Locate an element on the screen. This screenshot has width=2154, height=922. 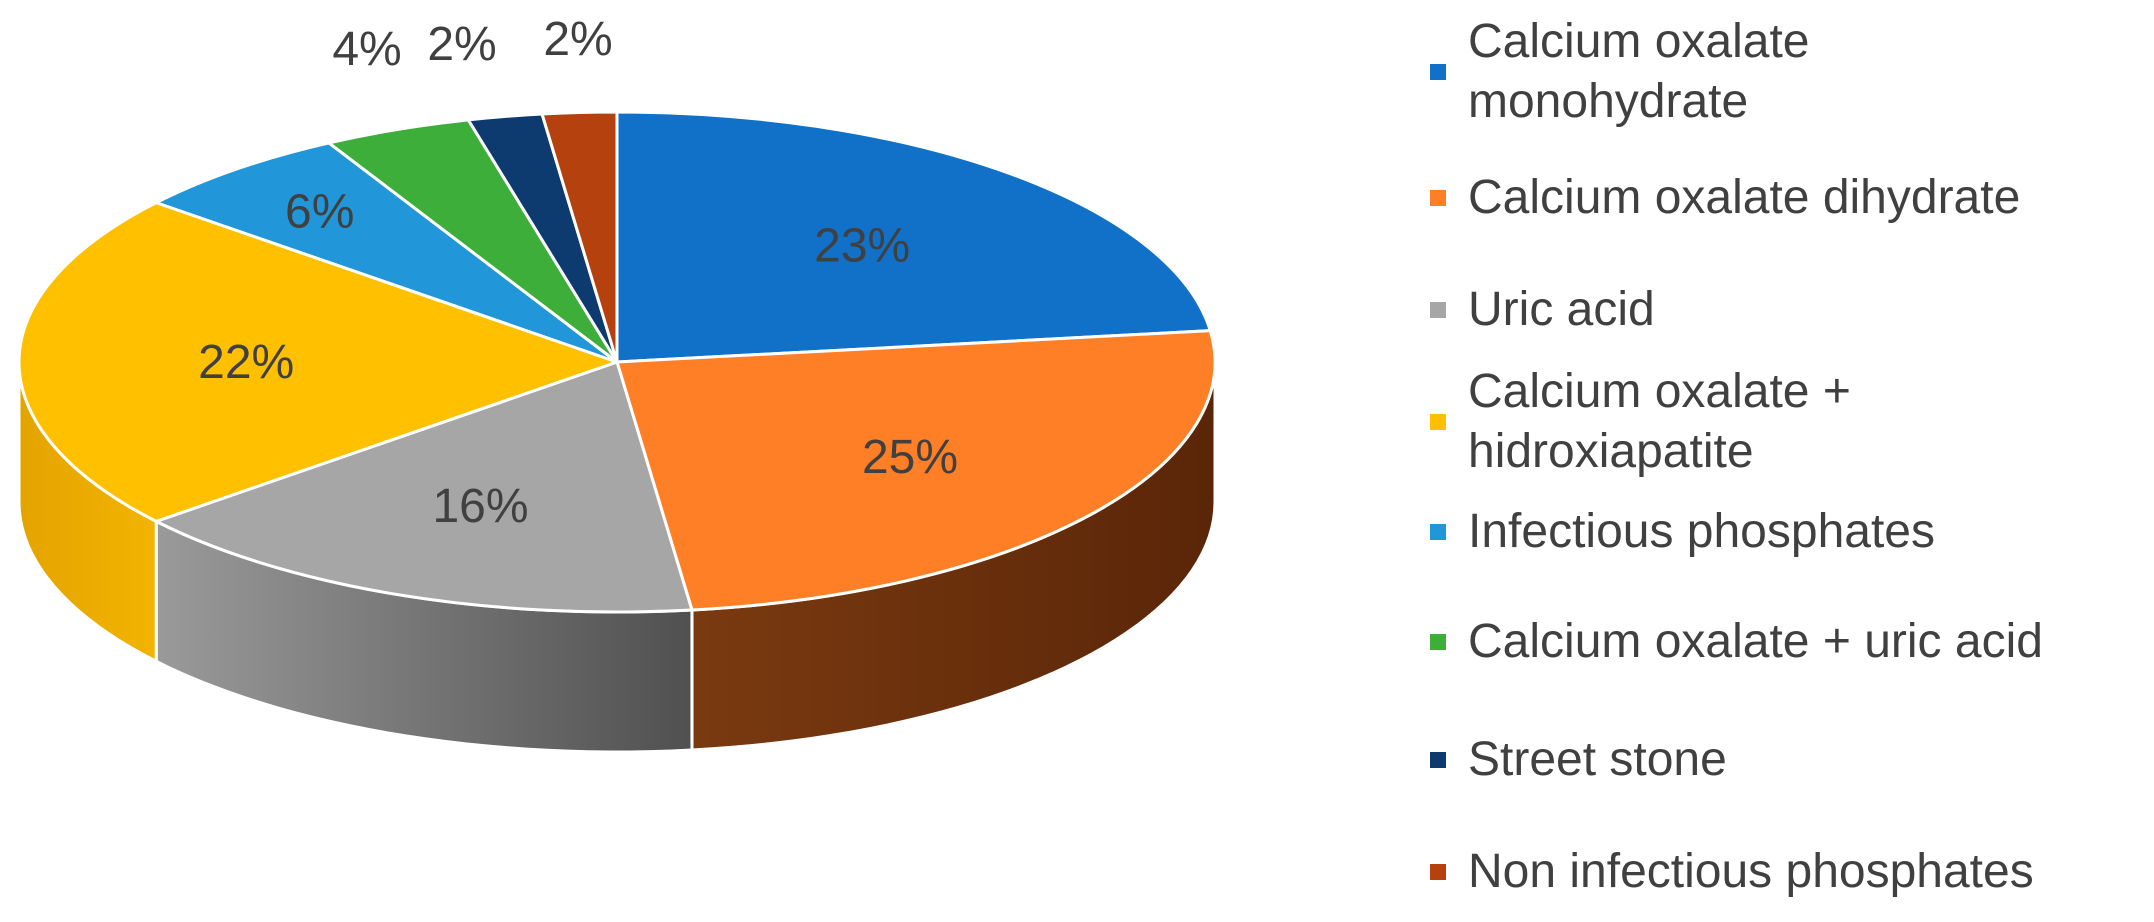
data-label-4: 6% is located at coordinates (319, 212).